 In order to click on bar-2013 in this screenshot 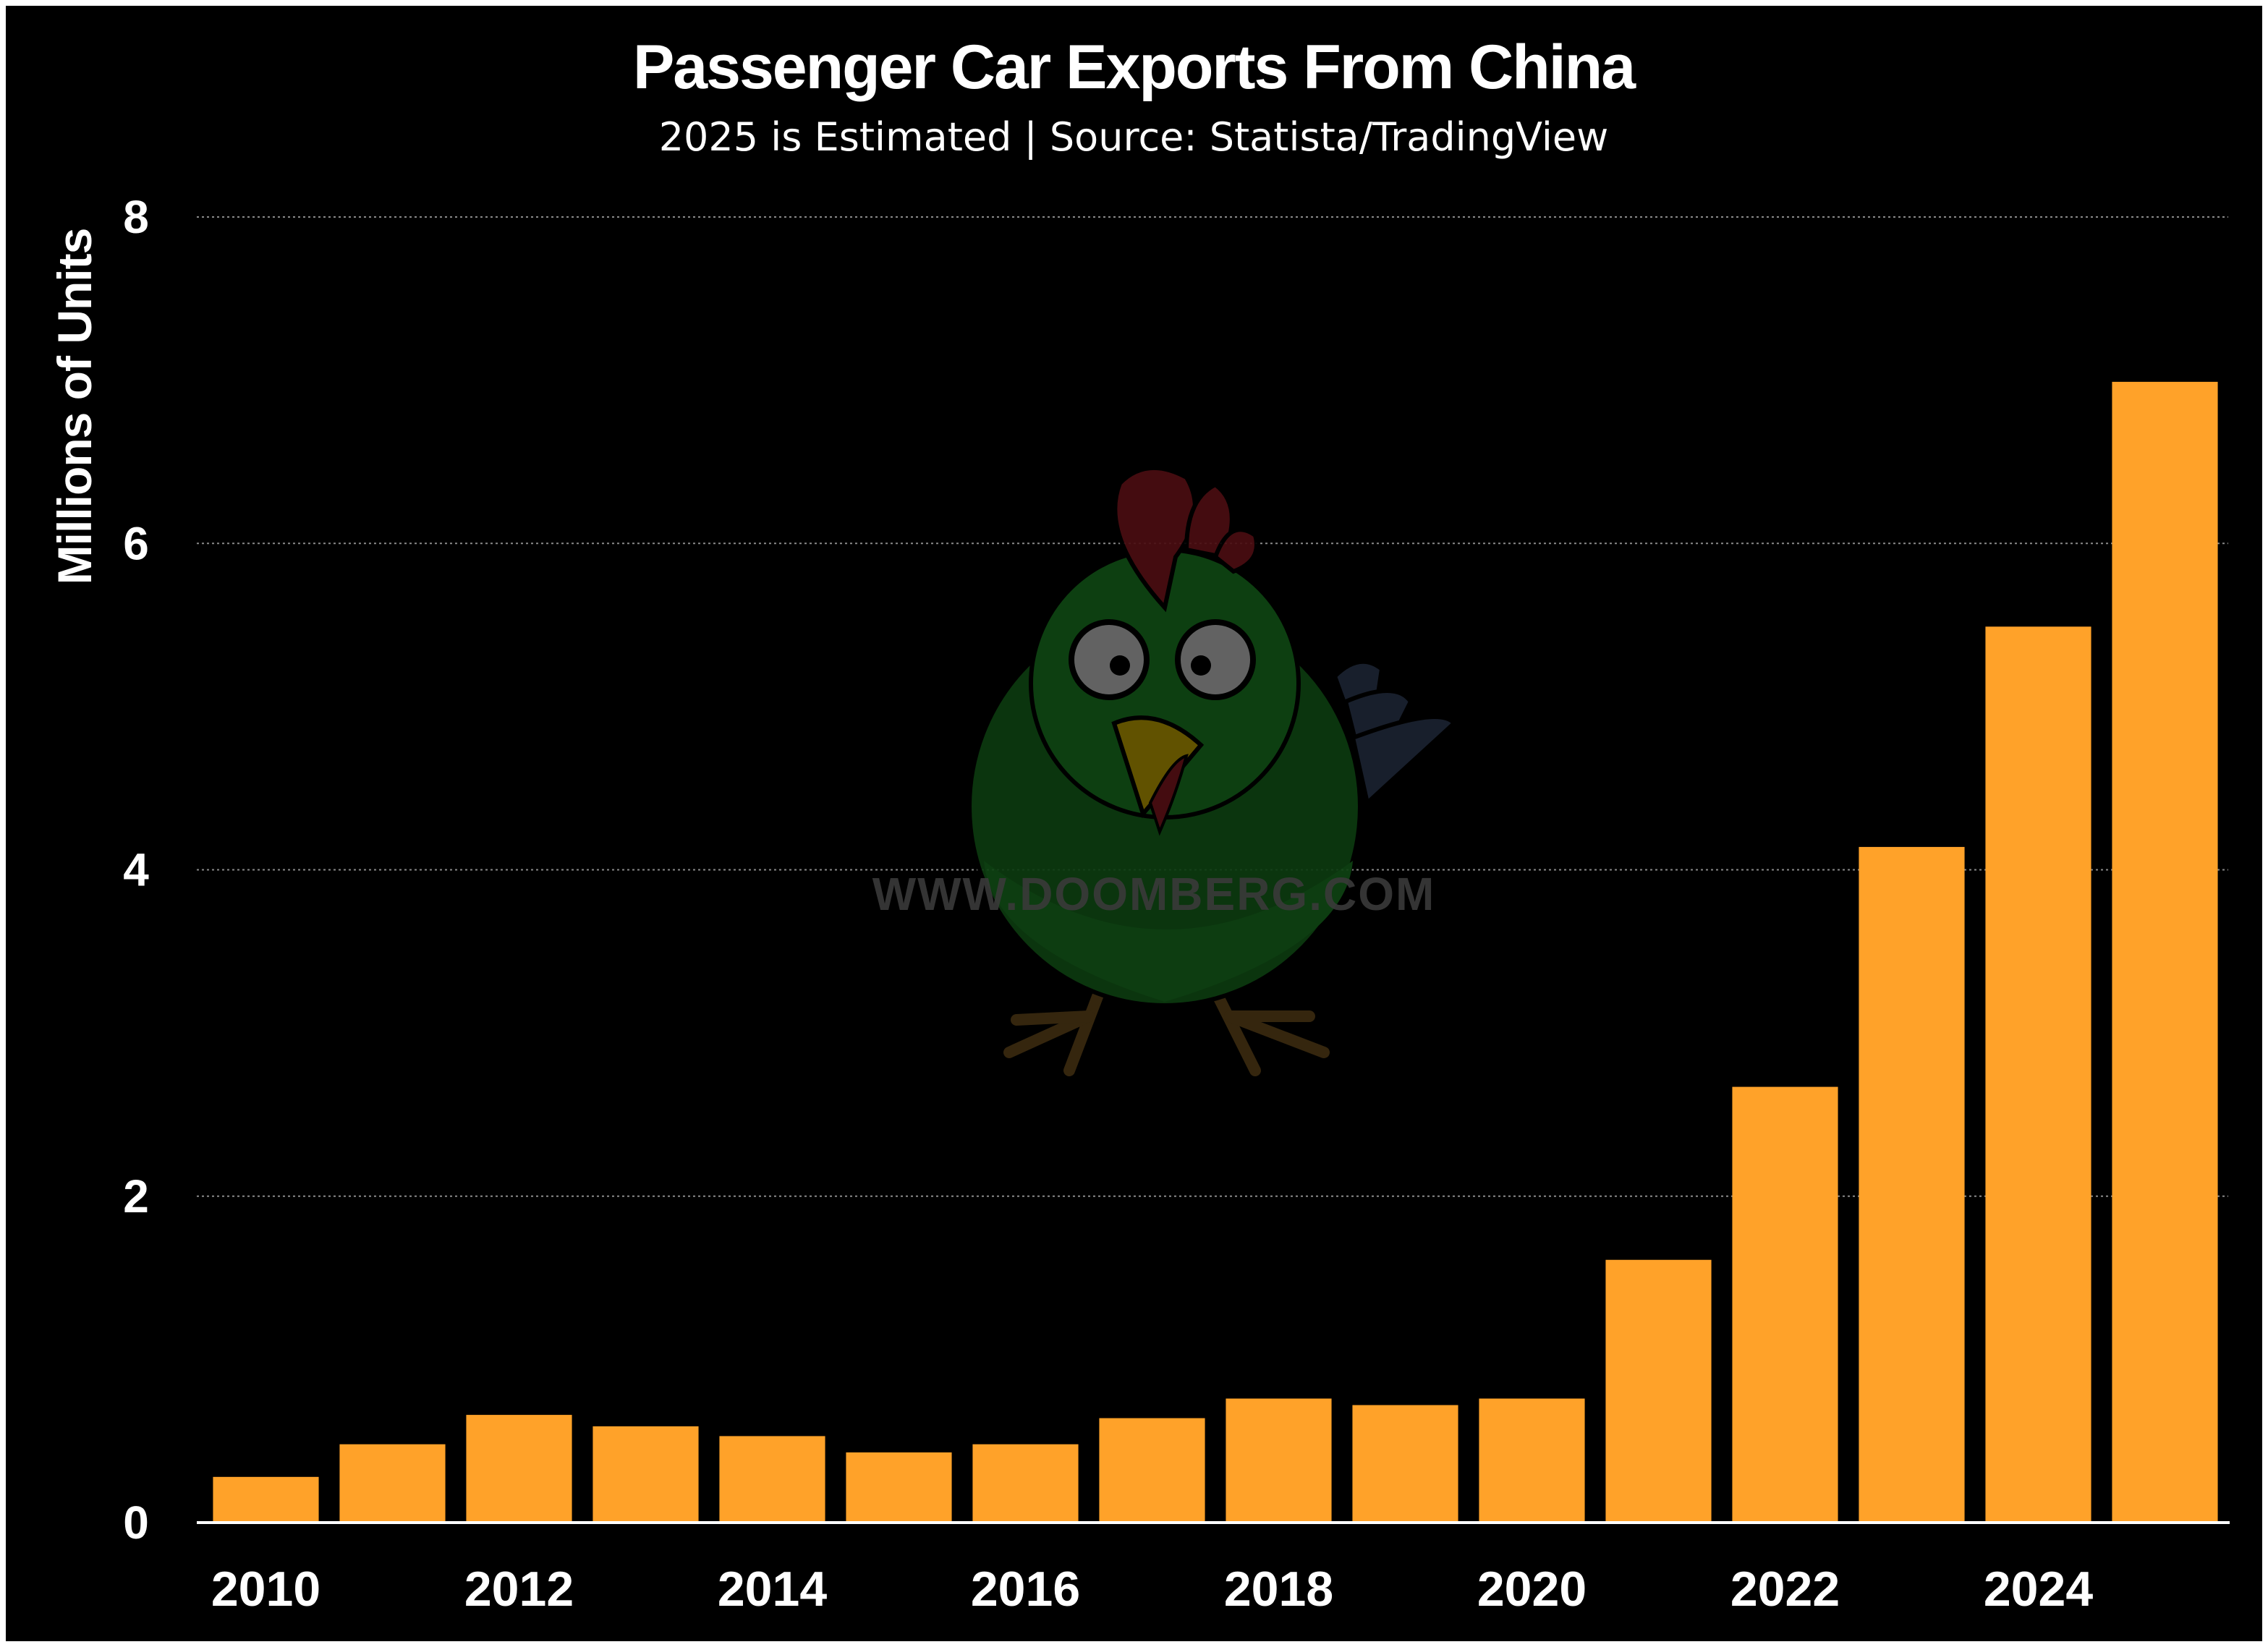, I will do `click(646, 1474)`.